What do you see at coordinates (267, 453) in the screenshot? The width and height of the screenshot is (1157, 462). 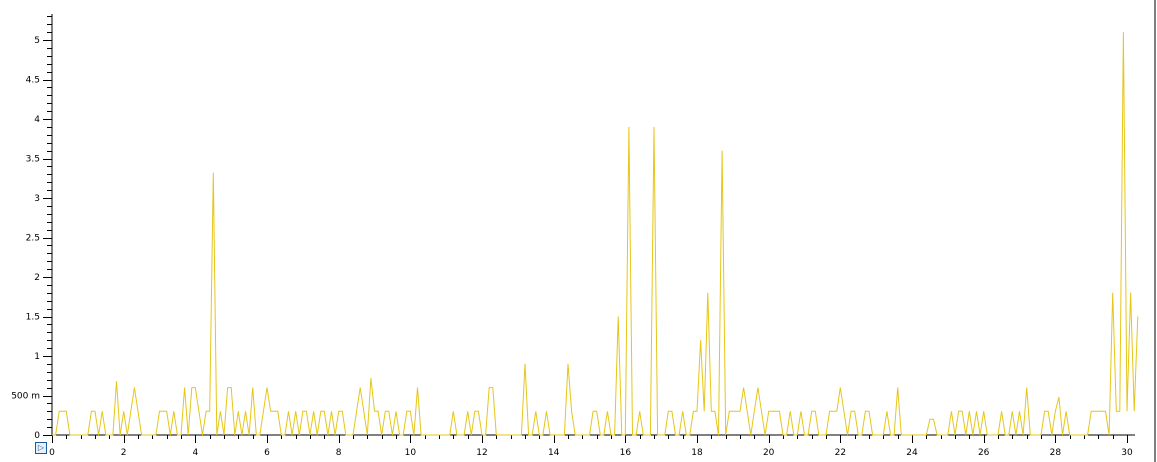 I see `x-tick-label: 6` at bounding box center [267, 453].